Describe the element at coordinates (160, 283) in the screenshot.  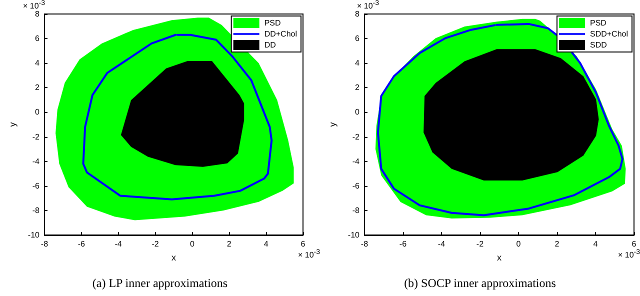
I see `text: (a) LP inner approximations` at that location.